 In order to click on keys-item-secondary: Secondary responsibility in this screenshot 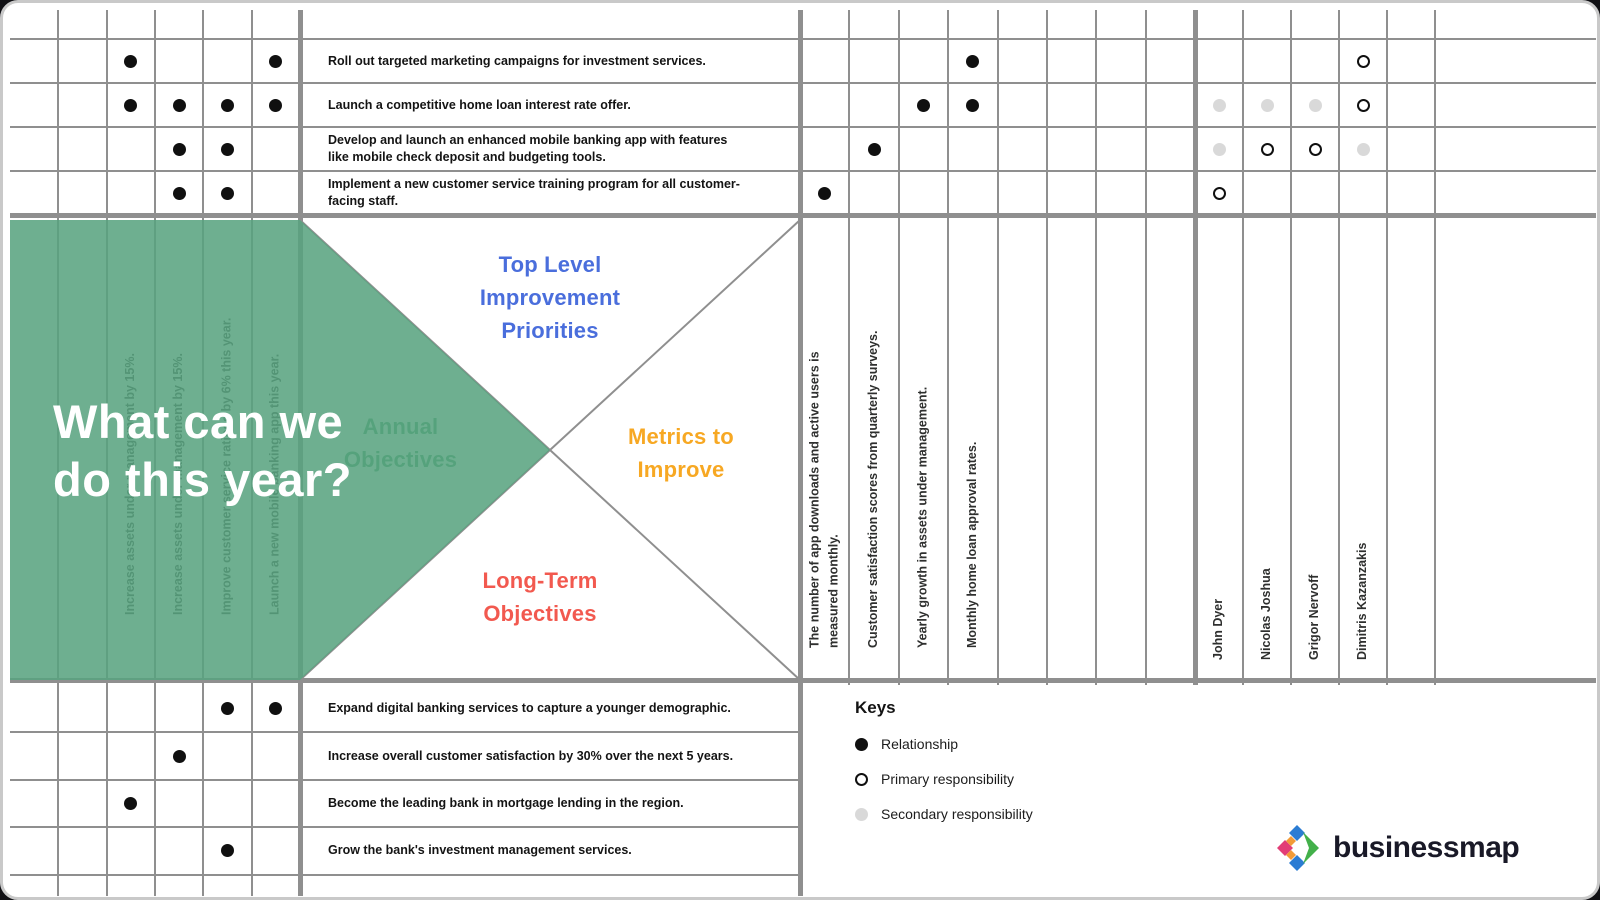, I will do `click(944, 814)`.